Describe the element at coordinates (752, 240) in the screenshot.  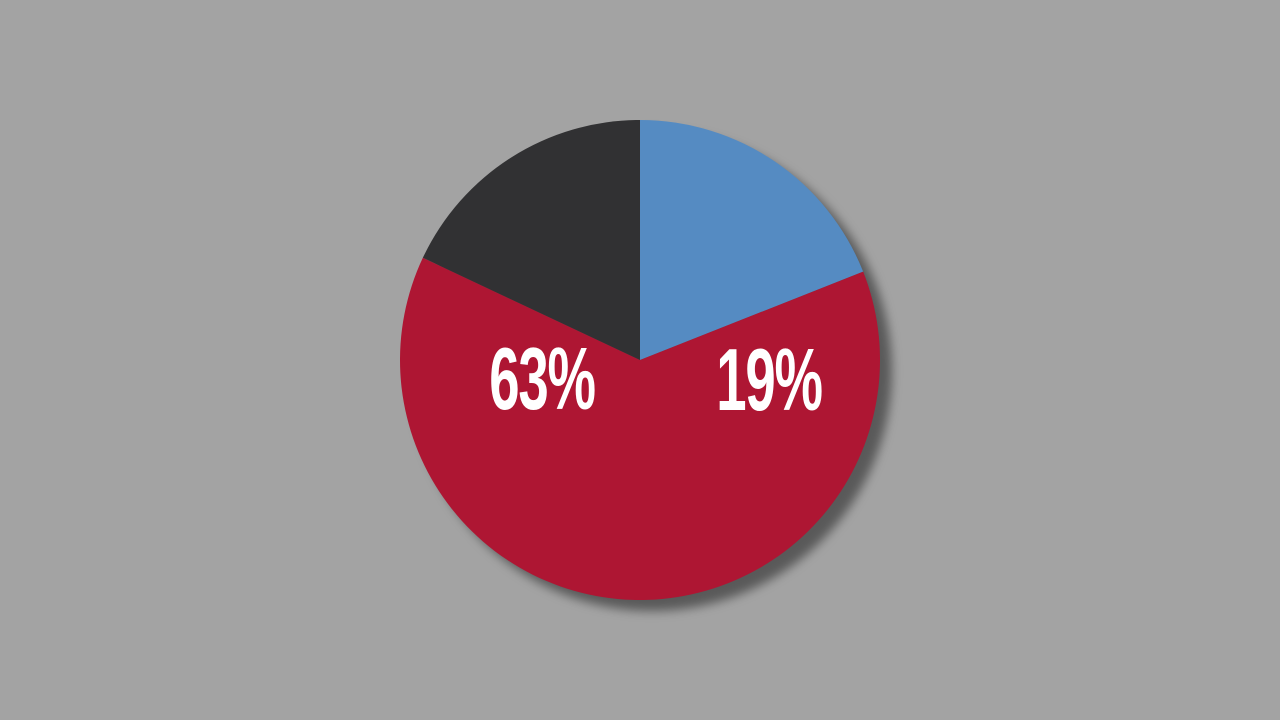
I see `pie-slice-blue` at that location.